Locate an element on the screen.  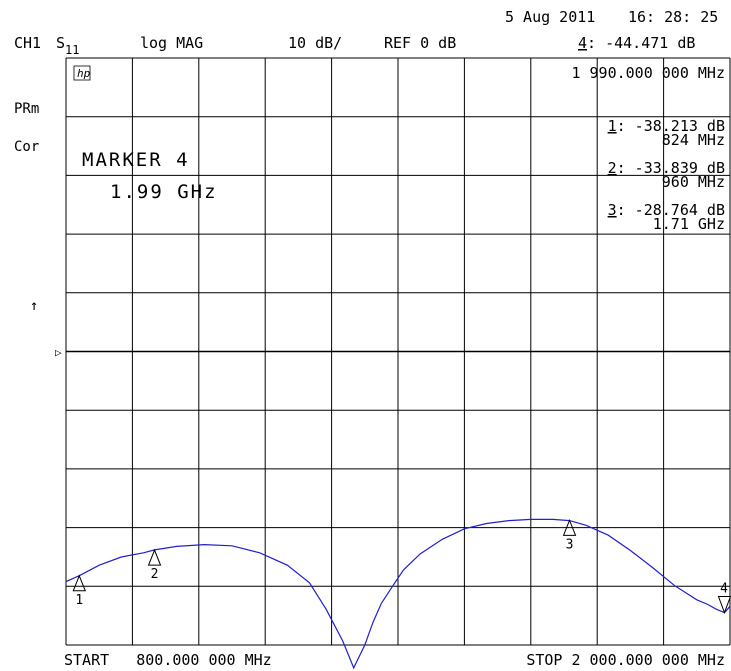
marker-4-label: 4 is located at coordinates (724, 589).